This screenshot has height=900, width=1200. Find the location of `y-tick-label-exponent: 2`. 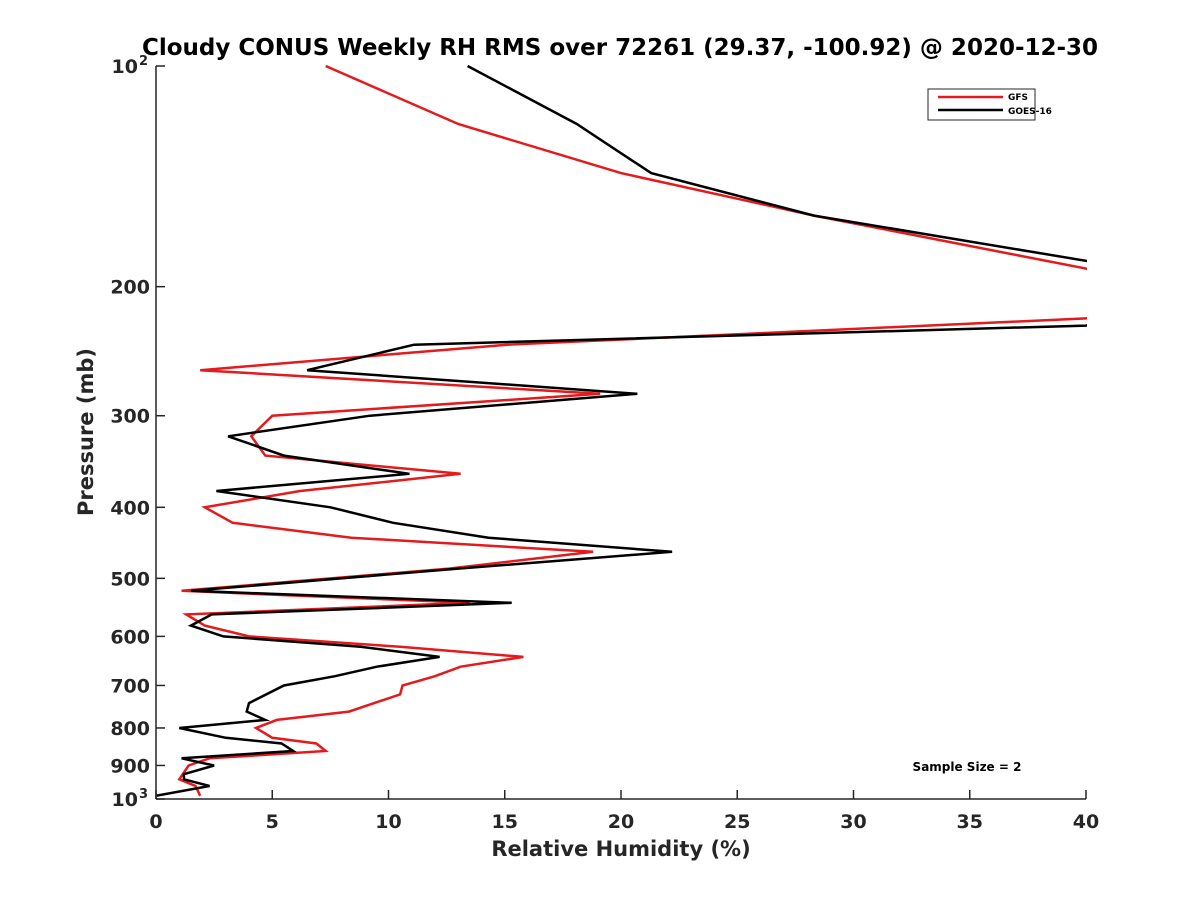

y-tick-label-exponent: 2 is located at coordinates (143, 61).